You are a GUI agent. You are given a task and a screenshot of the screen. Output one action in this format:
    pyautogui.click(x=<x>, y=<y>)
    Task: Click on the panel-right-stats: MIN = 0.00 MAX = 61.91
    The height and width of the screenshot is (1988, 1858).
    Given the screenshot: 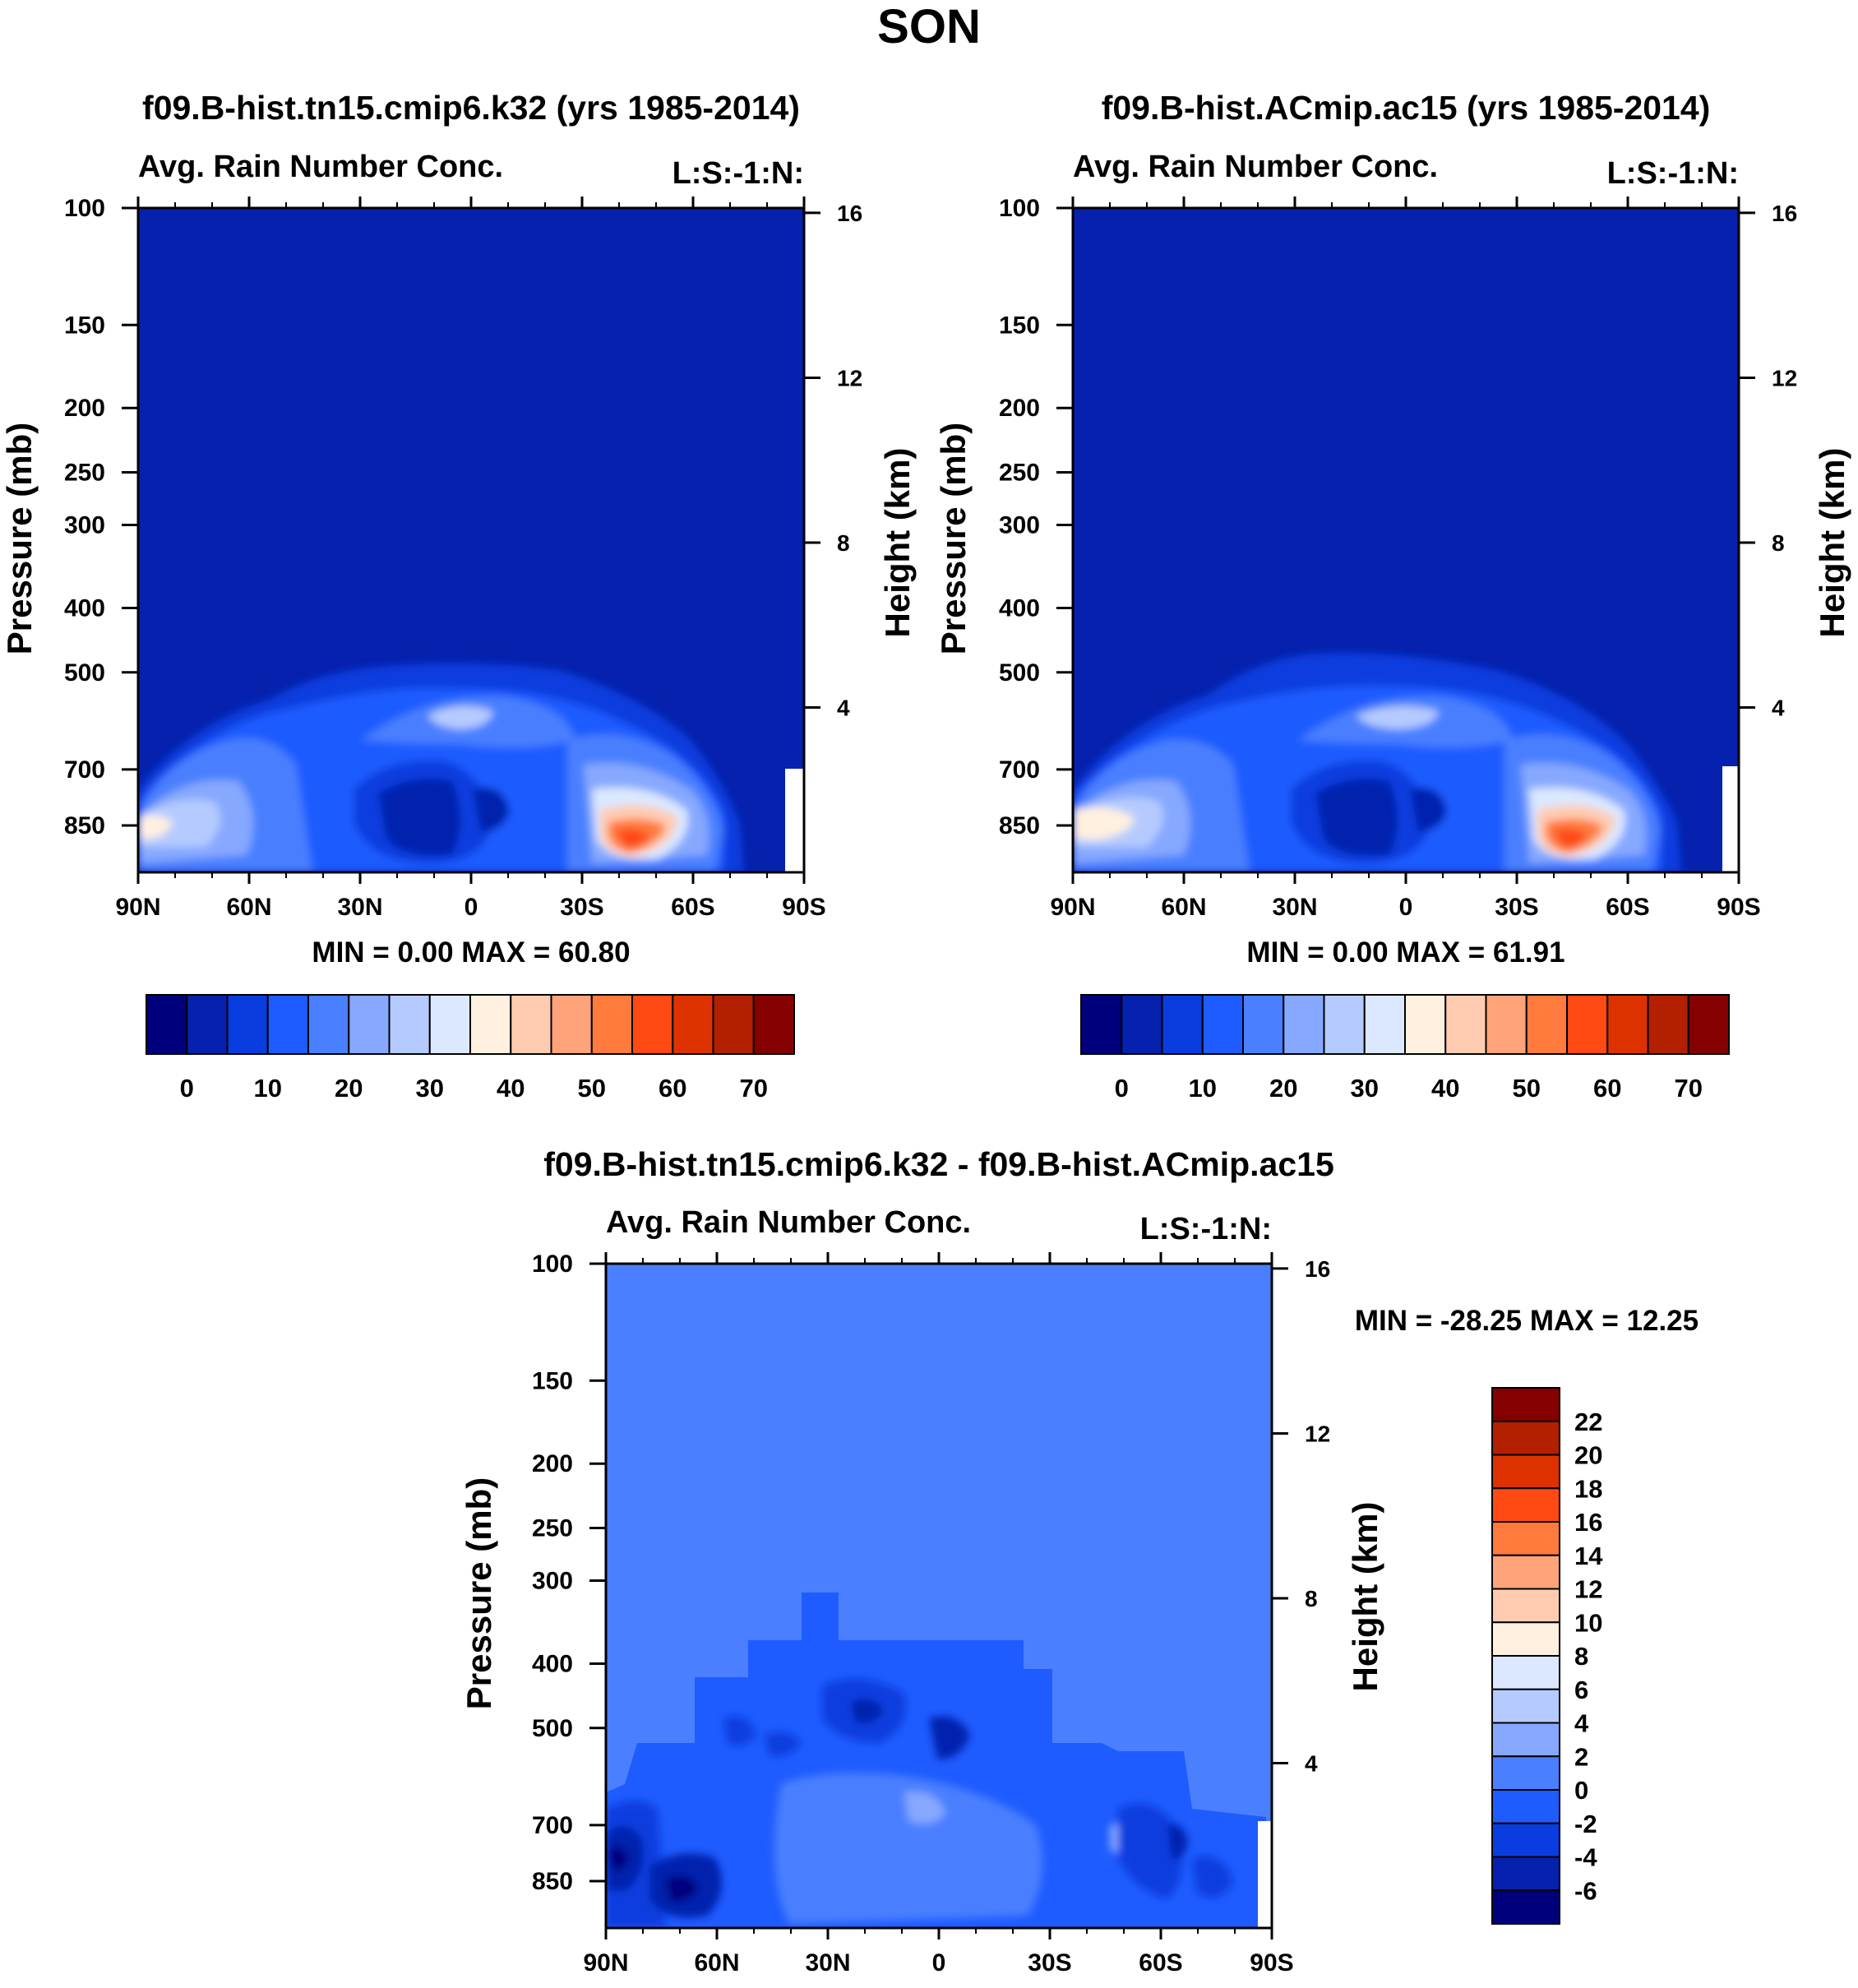 What is the action you would take?
    pyautogui.click(x=1406, y=953)
    